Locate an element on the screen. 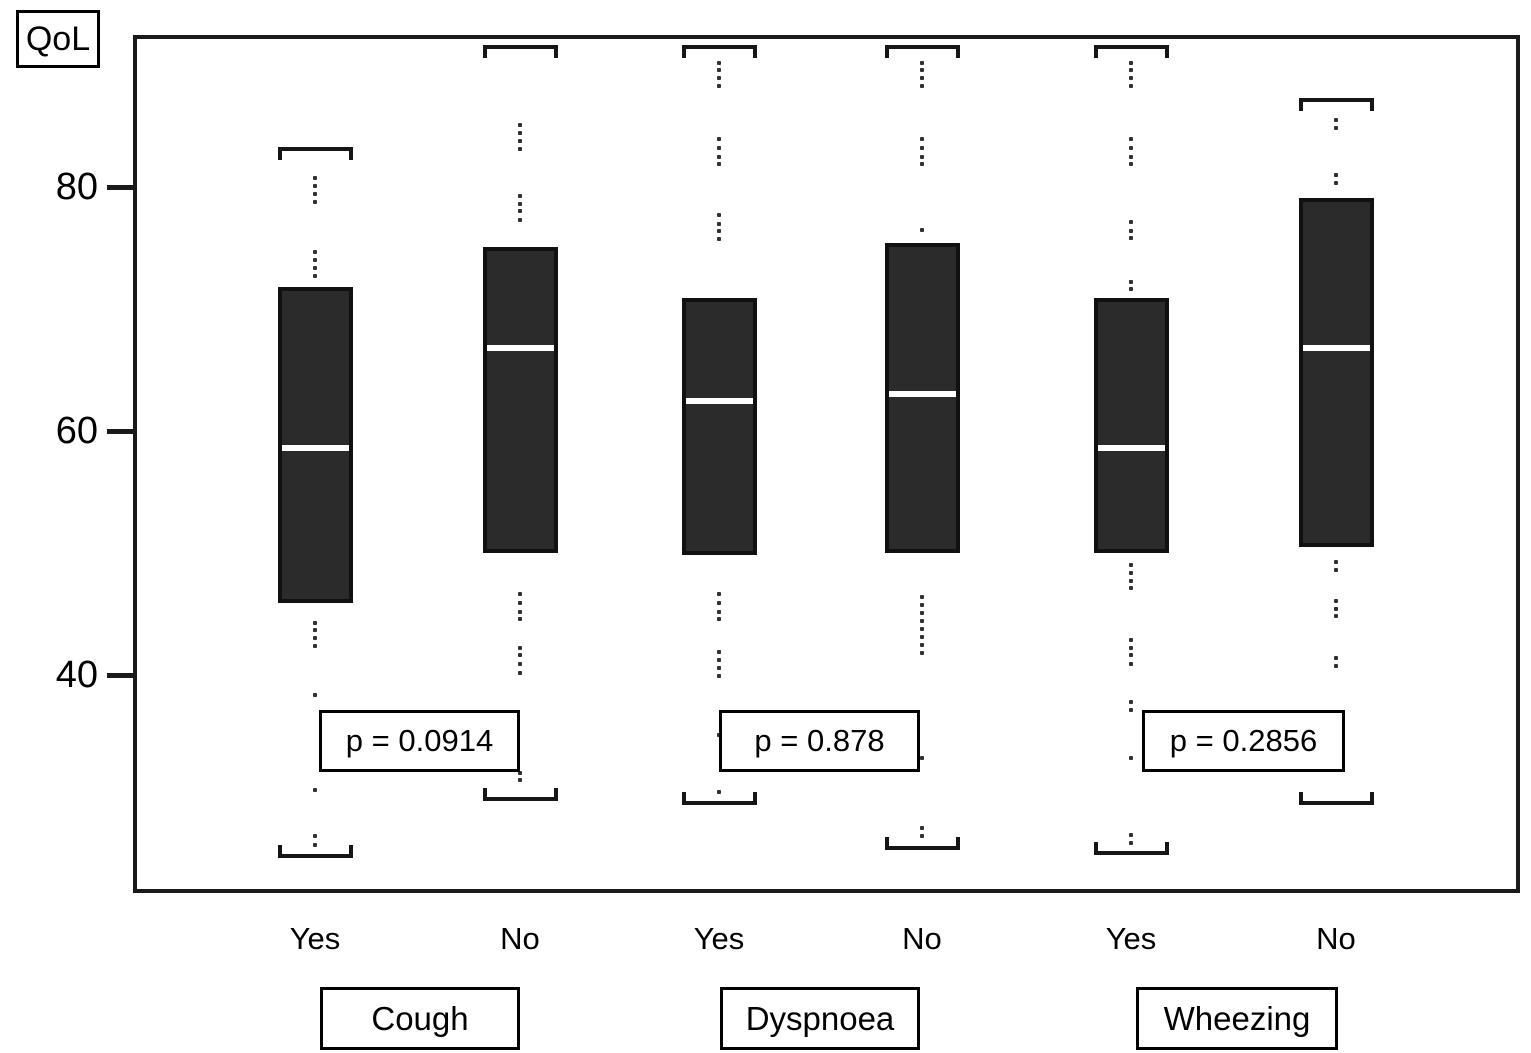  y-tick-label-60: 60 is located at coordinates (76, 431).